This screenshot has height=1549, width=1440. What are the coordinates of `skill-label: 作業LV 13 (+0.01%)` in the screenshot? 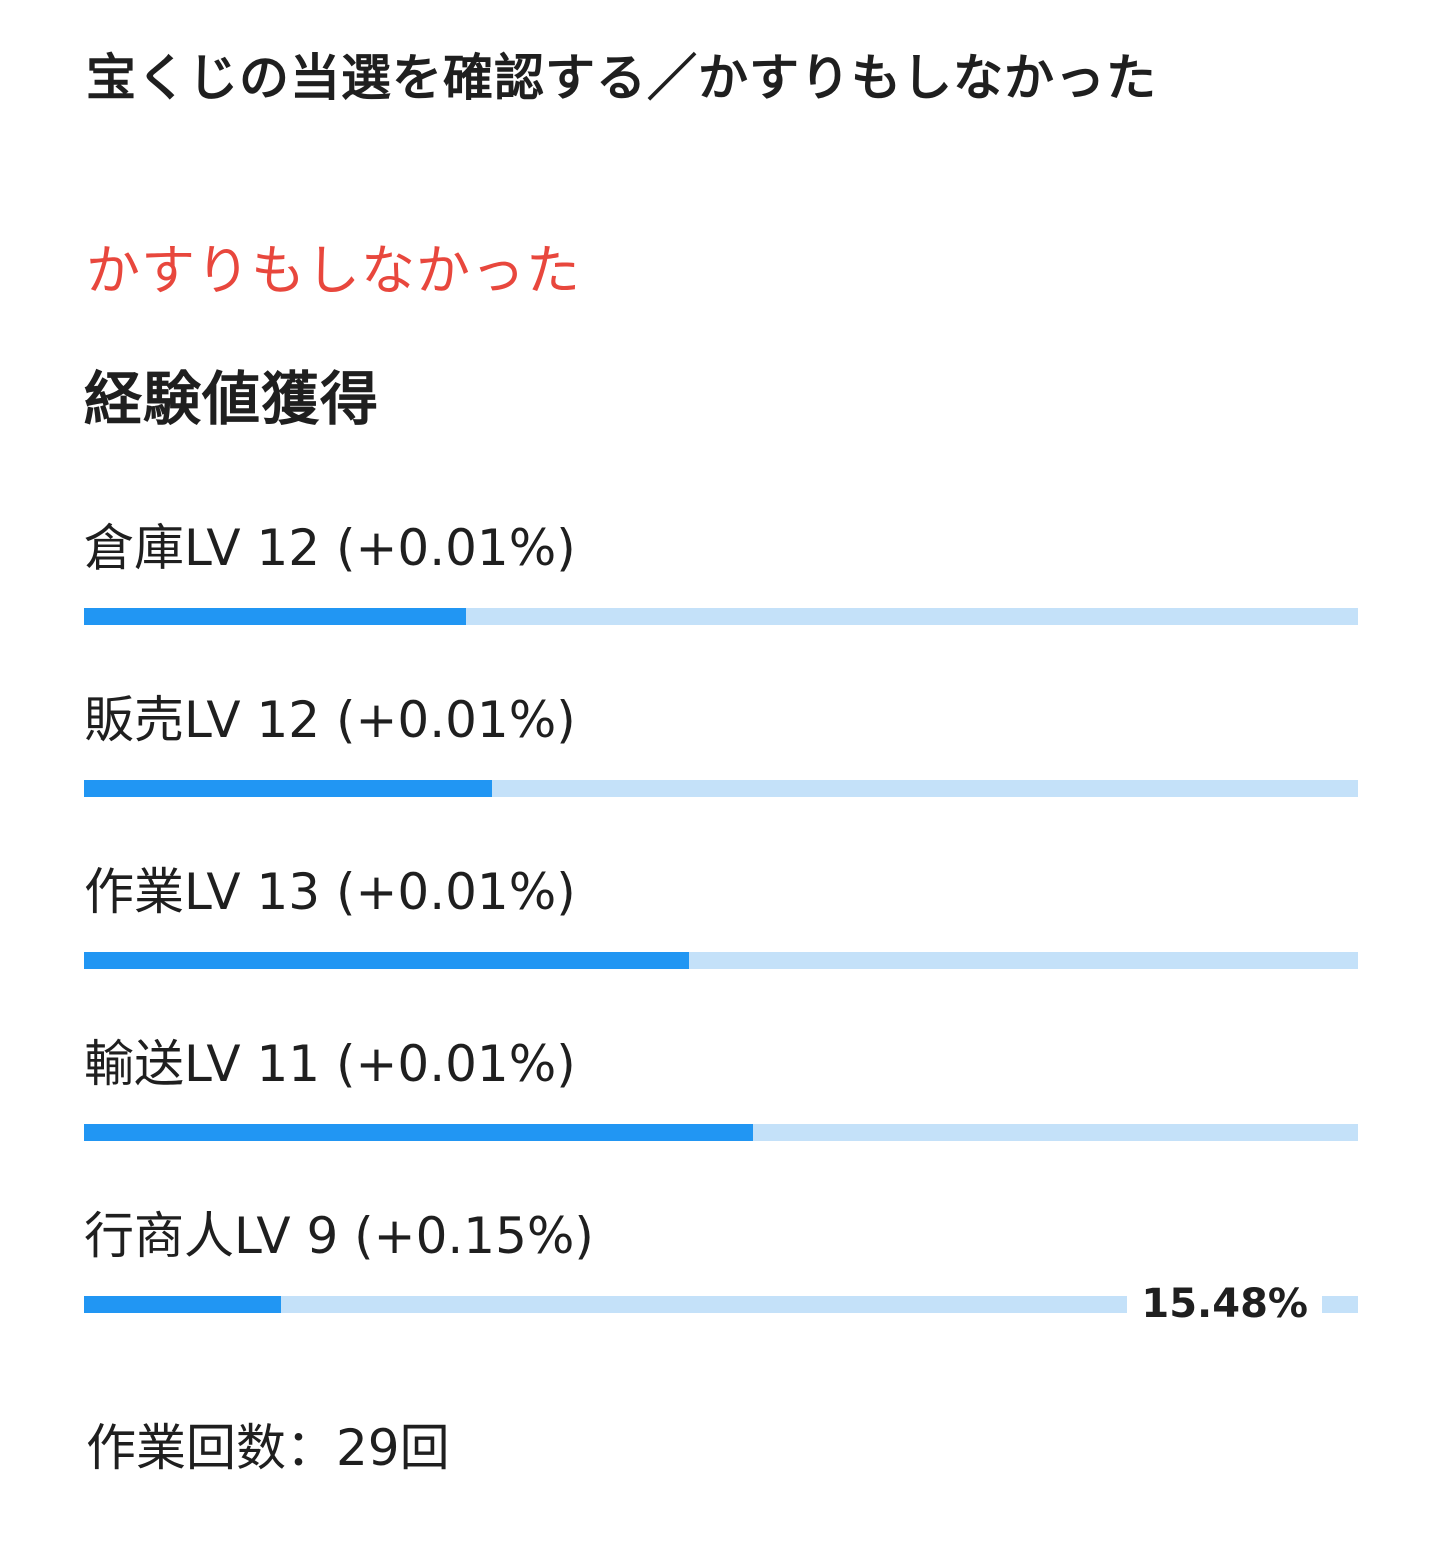 It's located at (330, 892).